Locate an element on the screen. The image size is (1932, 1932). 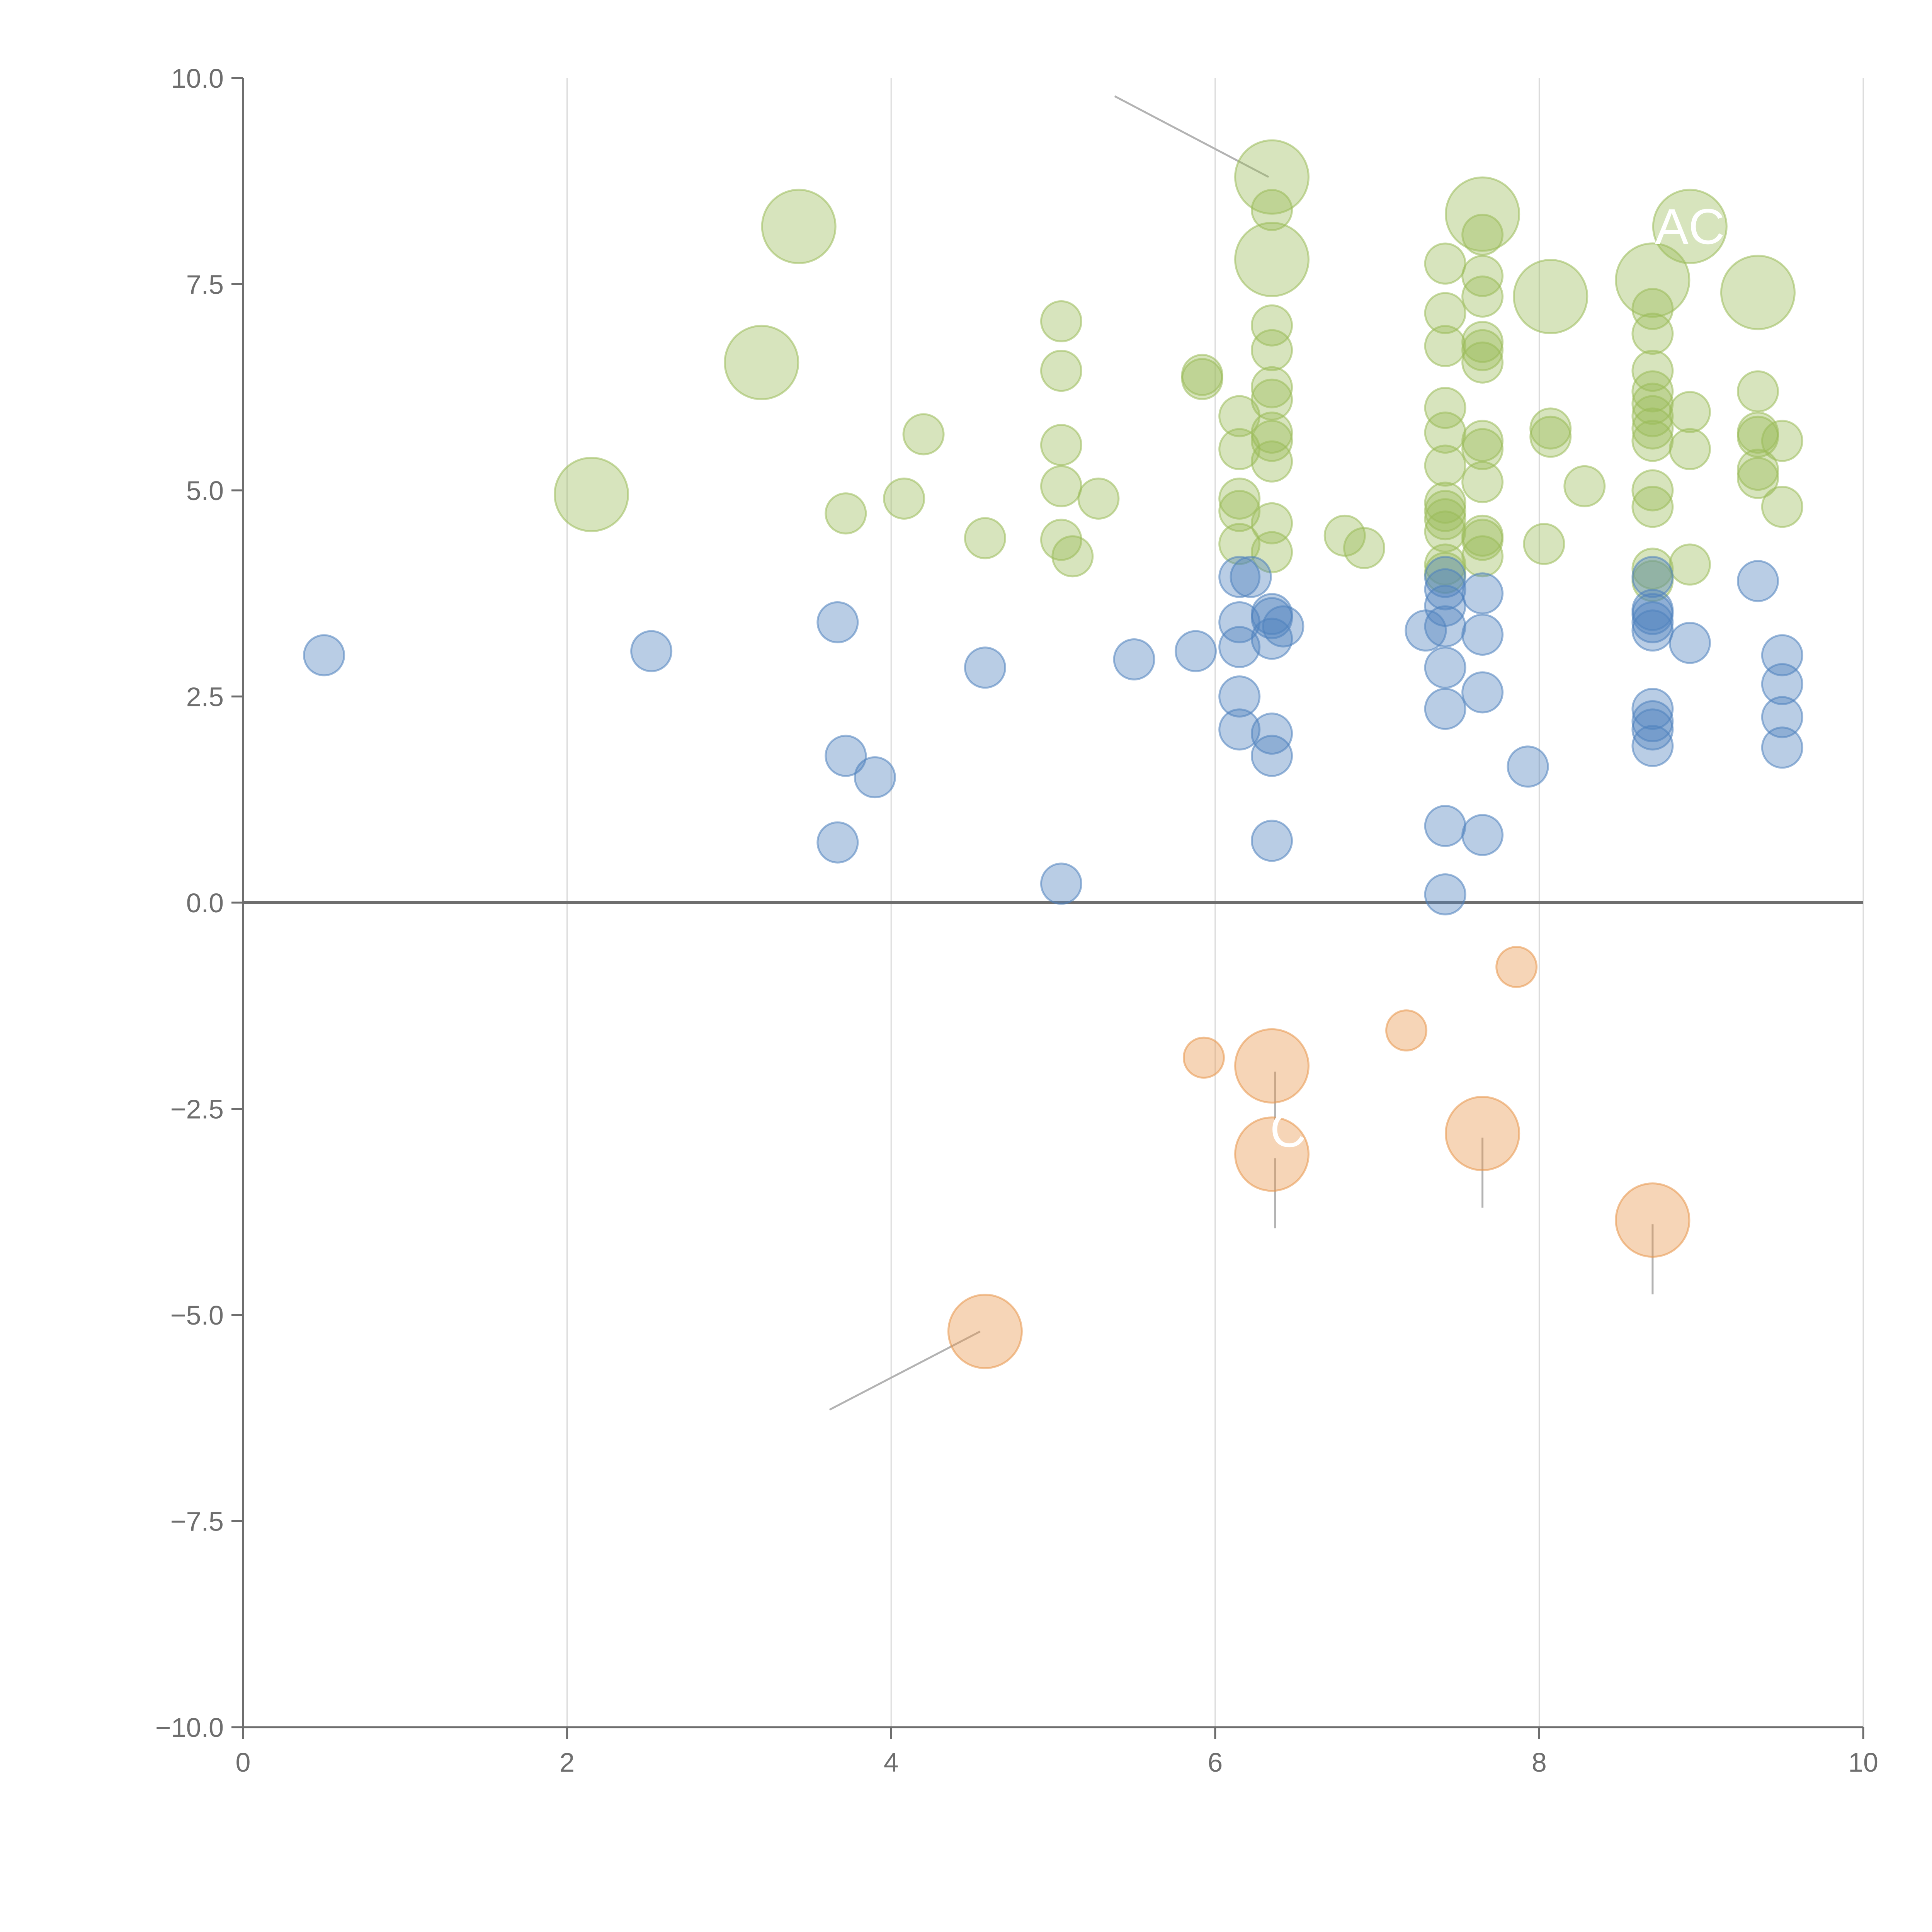
x-tick-label: 0 is located at coordinates (244, 1762).